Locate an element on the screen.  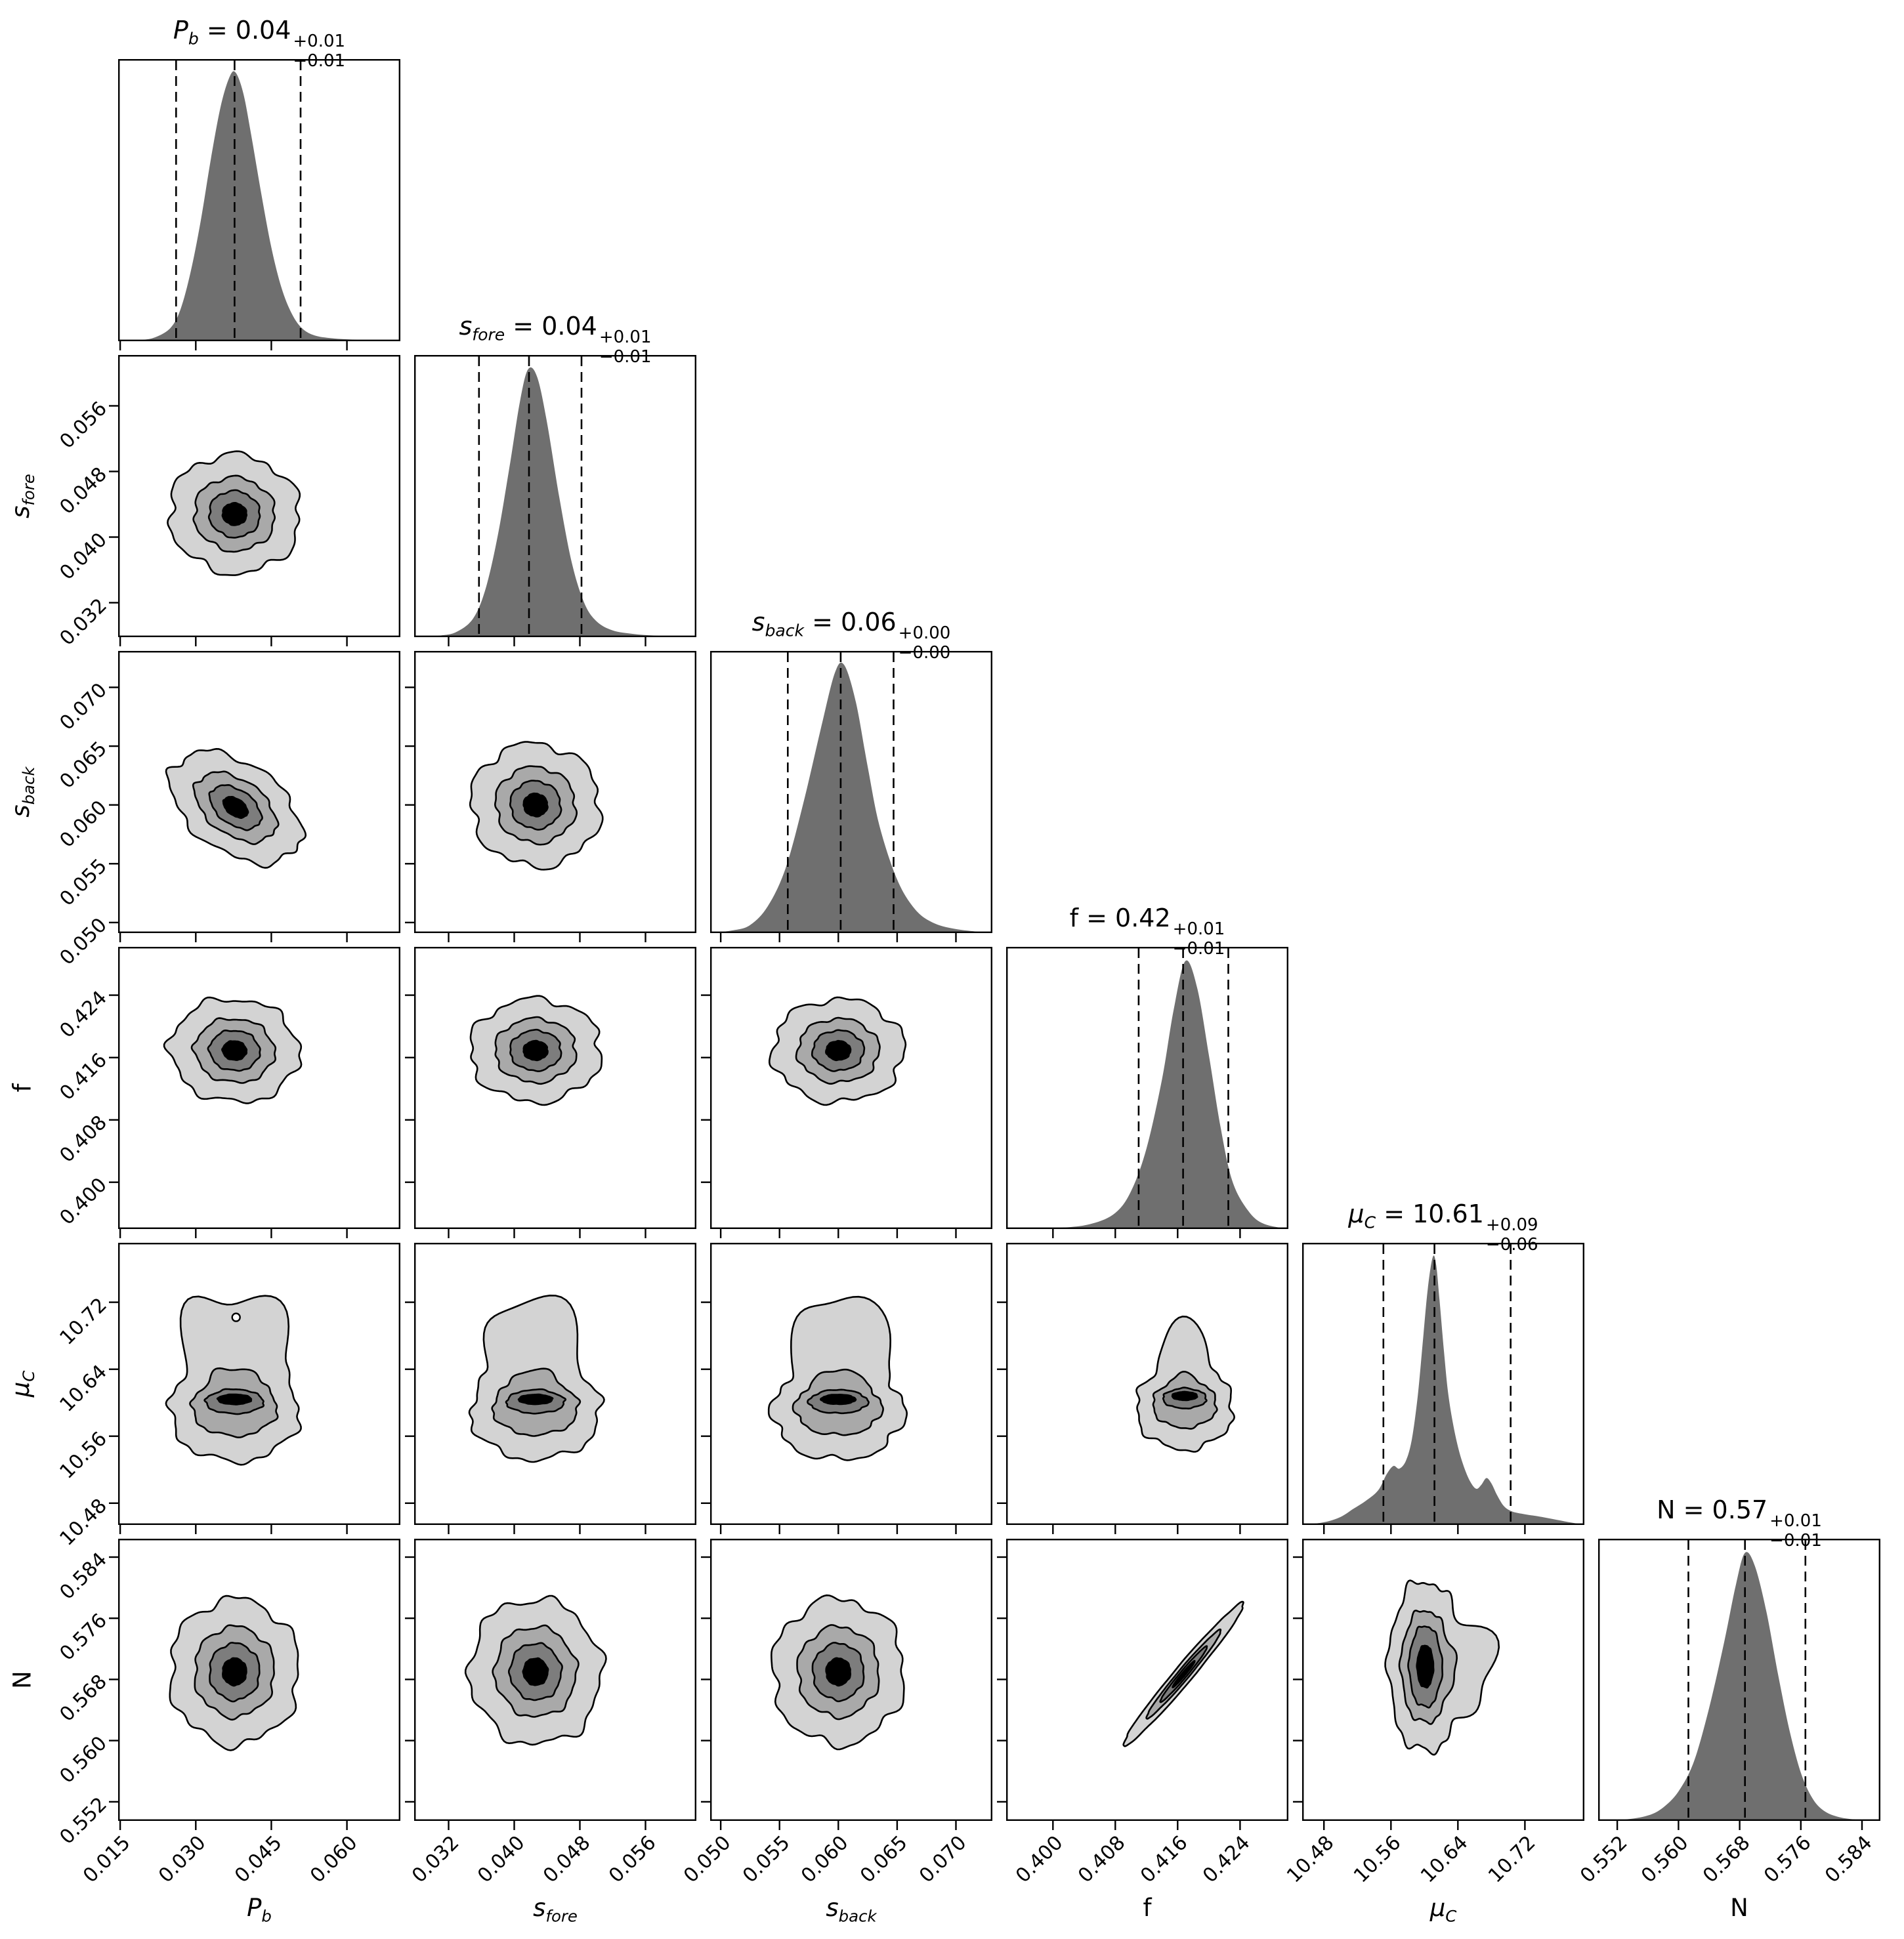
panel-2d-muc-vs-f is located at coordinates (1143, 1388).